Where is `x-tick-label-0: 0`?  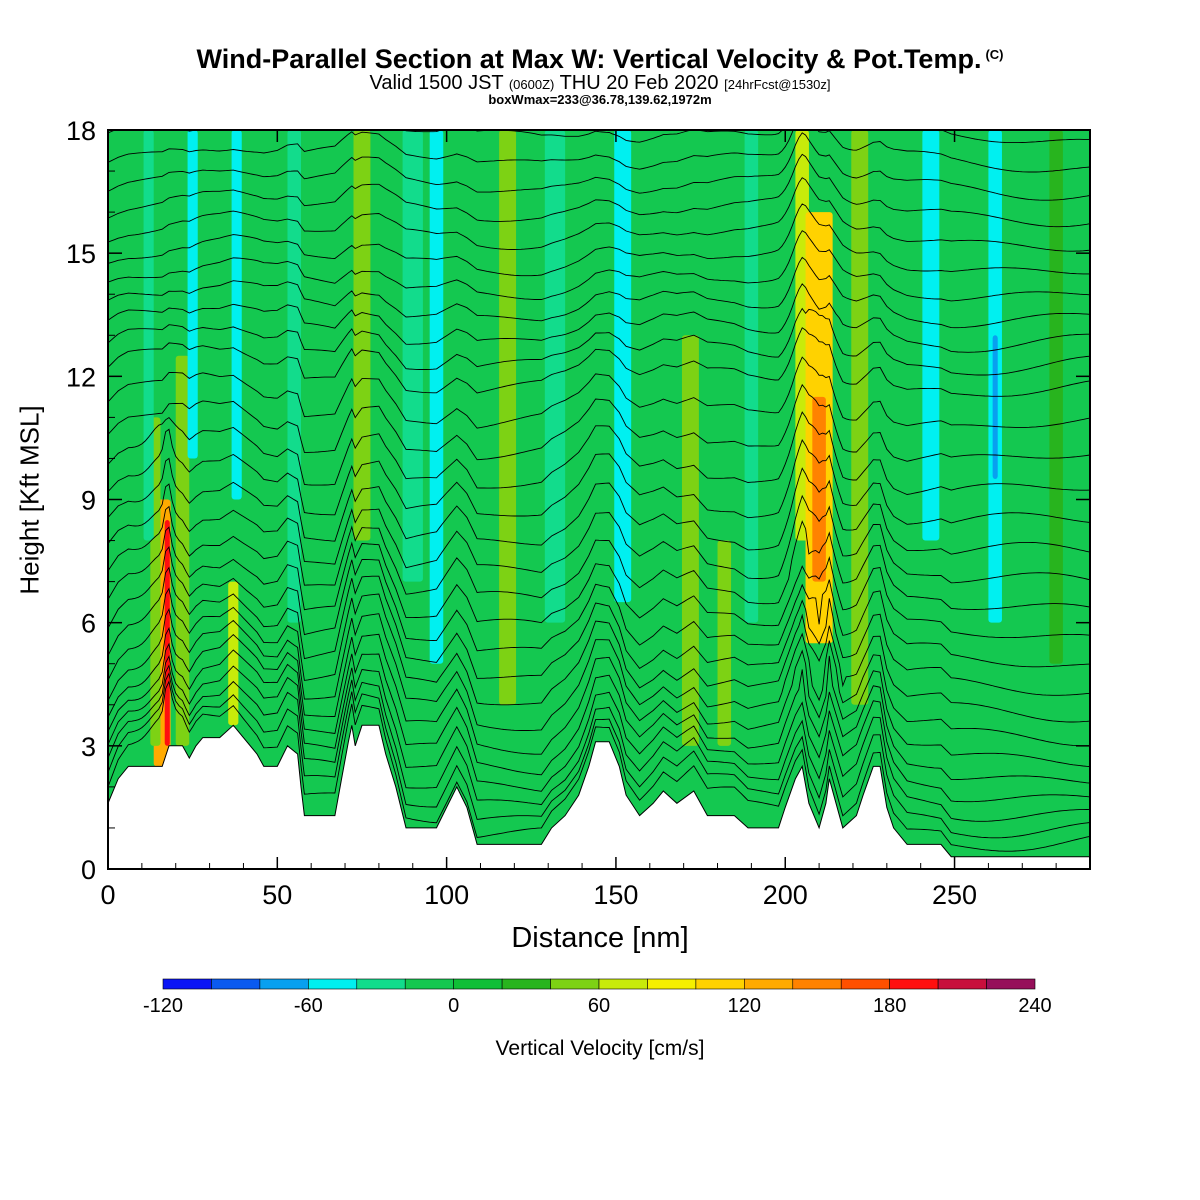
x-tick-label-0: 0 is located at coordinates (107, 895).